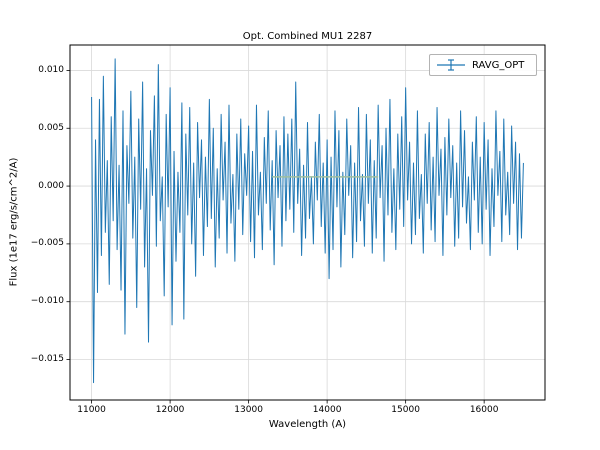  Describe the element at coordinates (248, 410) in the screenshot. I see `x-tick-label: 13000` at that location.